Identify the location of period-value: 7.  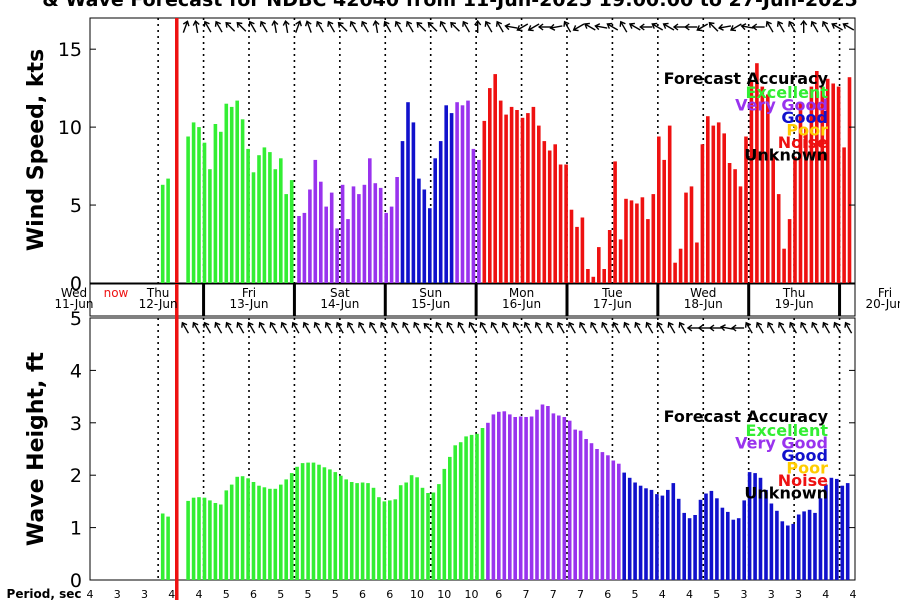
(553, 594).